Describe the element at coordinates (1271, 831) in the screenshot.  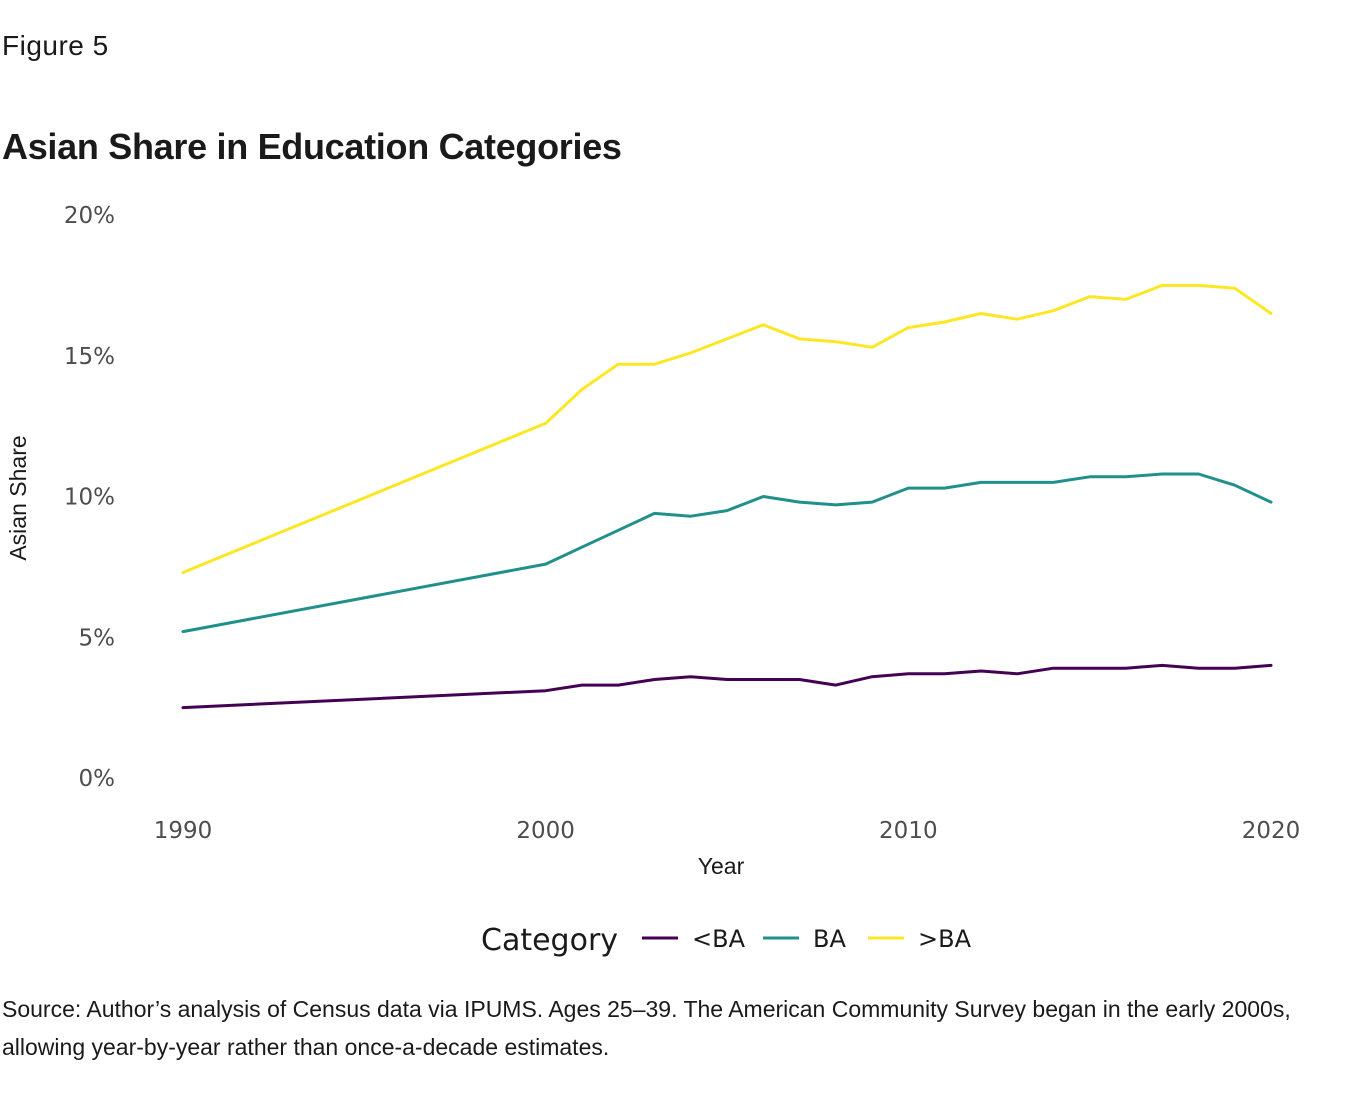
I see `x-tick-label: 2020` at that location.